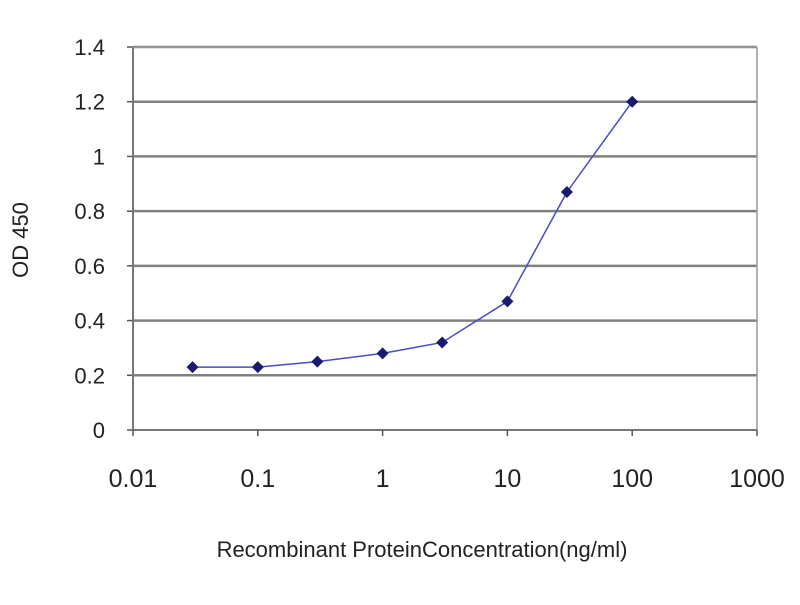 The height and width of the screenshot is (605, 800). I want to click on x-tick-label: 1, so click(383, 479).